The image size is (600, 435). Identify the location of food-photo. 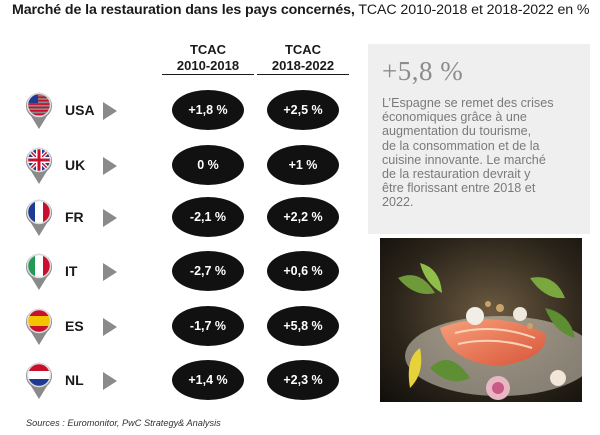
(481, 320).